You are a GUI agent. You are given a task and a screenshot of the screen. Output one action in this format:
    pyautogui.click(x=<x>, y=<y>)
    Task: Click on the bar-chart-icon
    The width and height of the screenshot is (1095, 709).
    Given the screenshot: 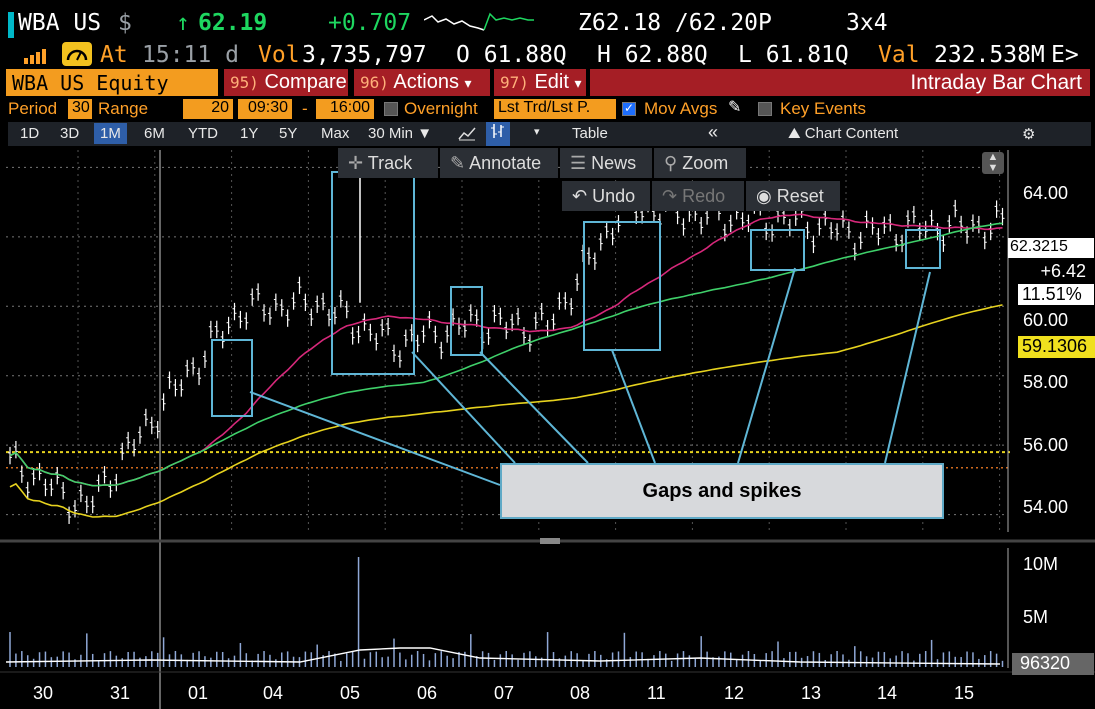 What is the action you would take?
    pyautogui.click(x=498, y=134)
    